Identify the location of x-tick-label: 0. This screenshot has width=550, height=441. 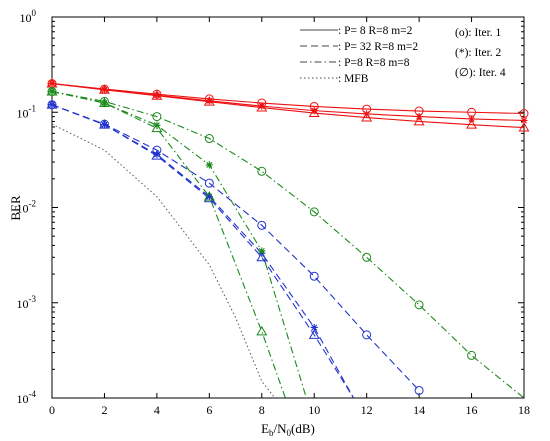
(52, 410).